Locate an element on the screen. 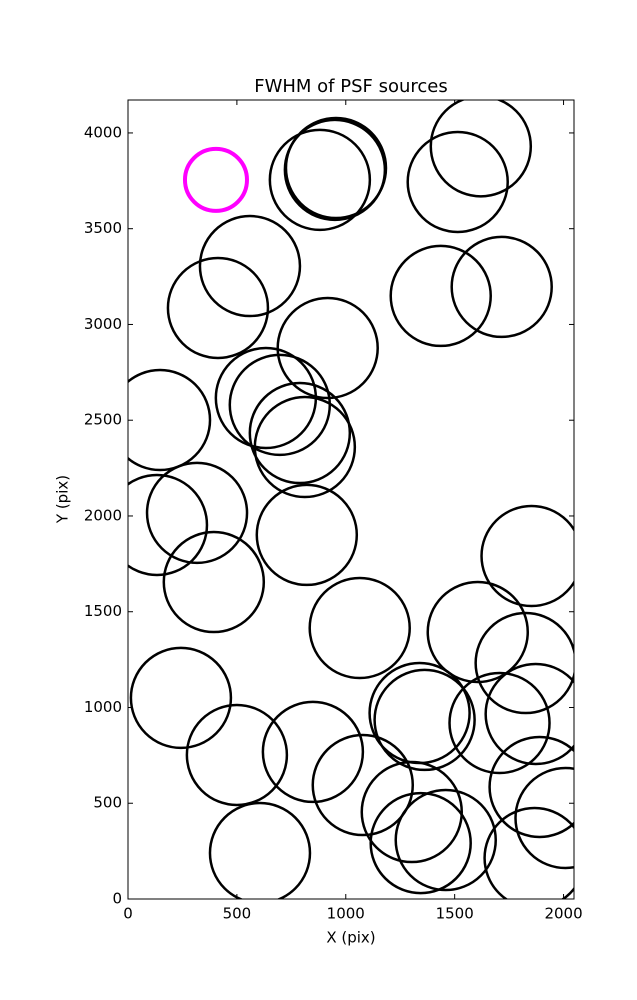 This screenshot has height=1000, width=637. x-tick-label: 1500 is located at coordinates (455, 914).